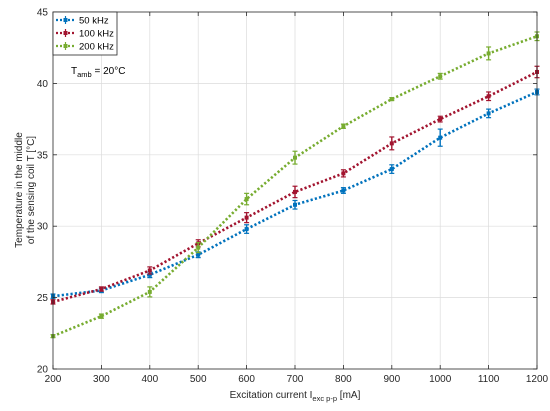 The height and width of the screenshot is (411, 550). What do you see at coordinates (43, 370) in the screenshot?
I see `y-tick-label: 20` at bounding box center [43, 370].